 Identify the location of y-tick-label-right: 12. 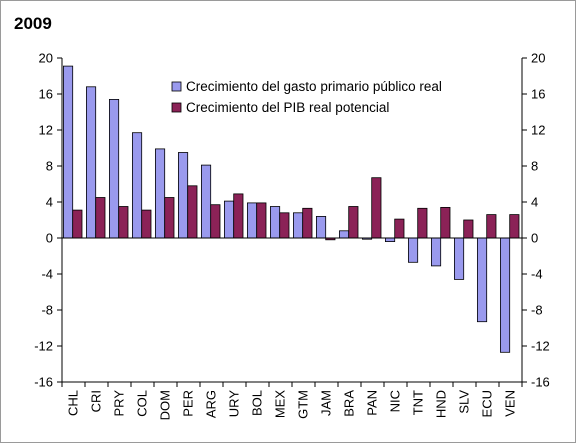
(538, 130).